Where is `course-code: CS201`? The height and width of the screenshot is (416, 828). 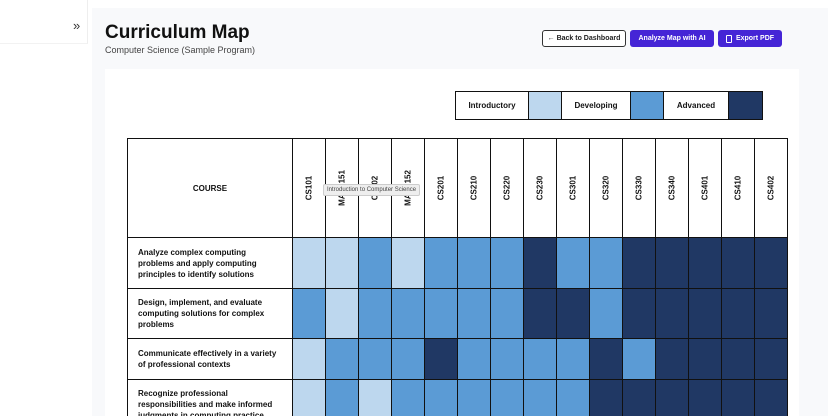
course-code: CS201 is located at coordinates (441, 188).